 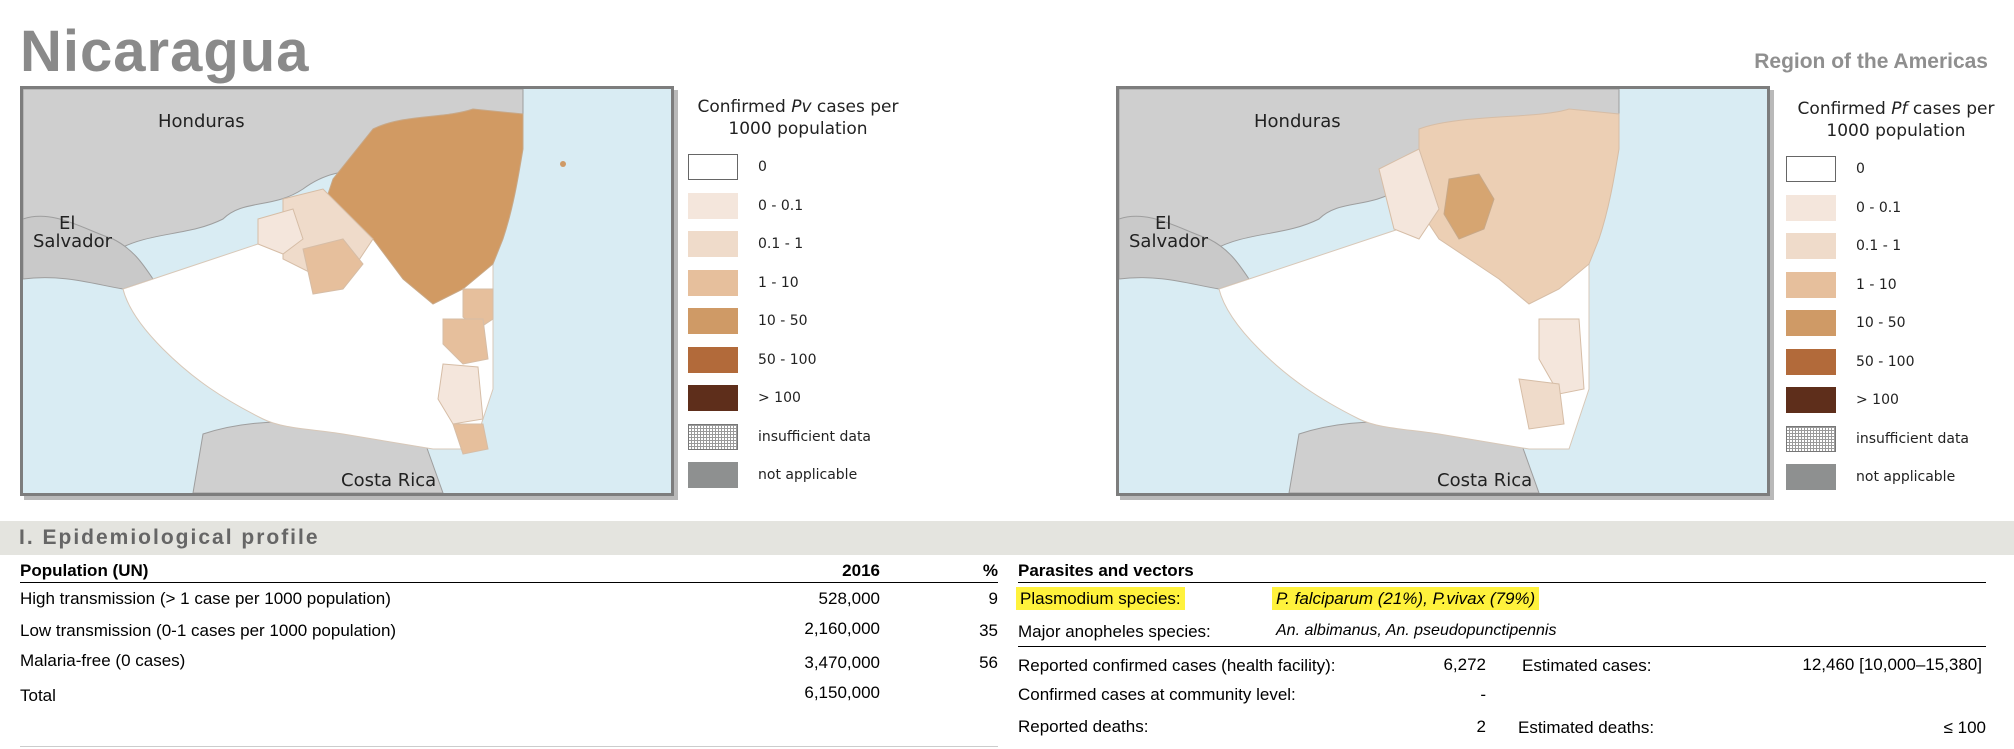 What do you see at coordinates (842, 662) in the screenshot?
I see `population-row-value: 3,470,000` at bounding box center [842, 662].